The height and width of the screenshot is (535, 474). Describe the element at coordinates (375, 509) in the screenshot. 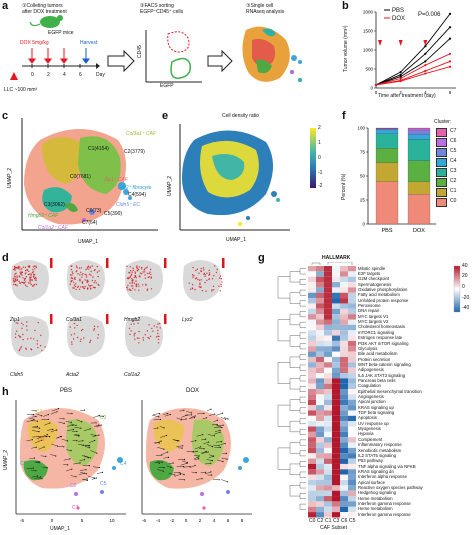

I see `heatmap-row-label: Heme metabolism` at that location.